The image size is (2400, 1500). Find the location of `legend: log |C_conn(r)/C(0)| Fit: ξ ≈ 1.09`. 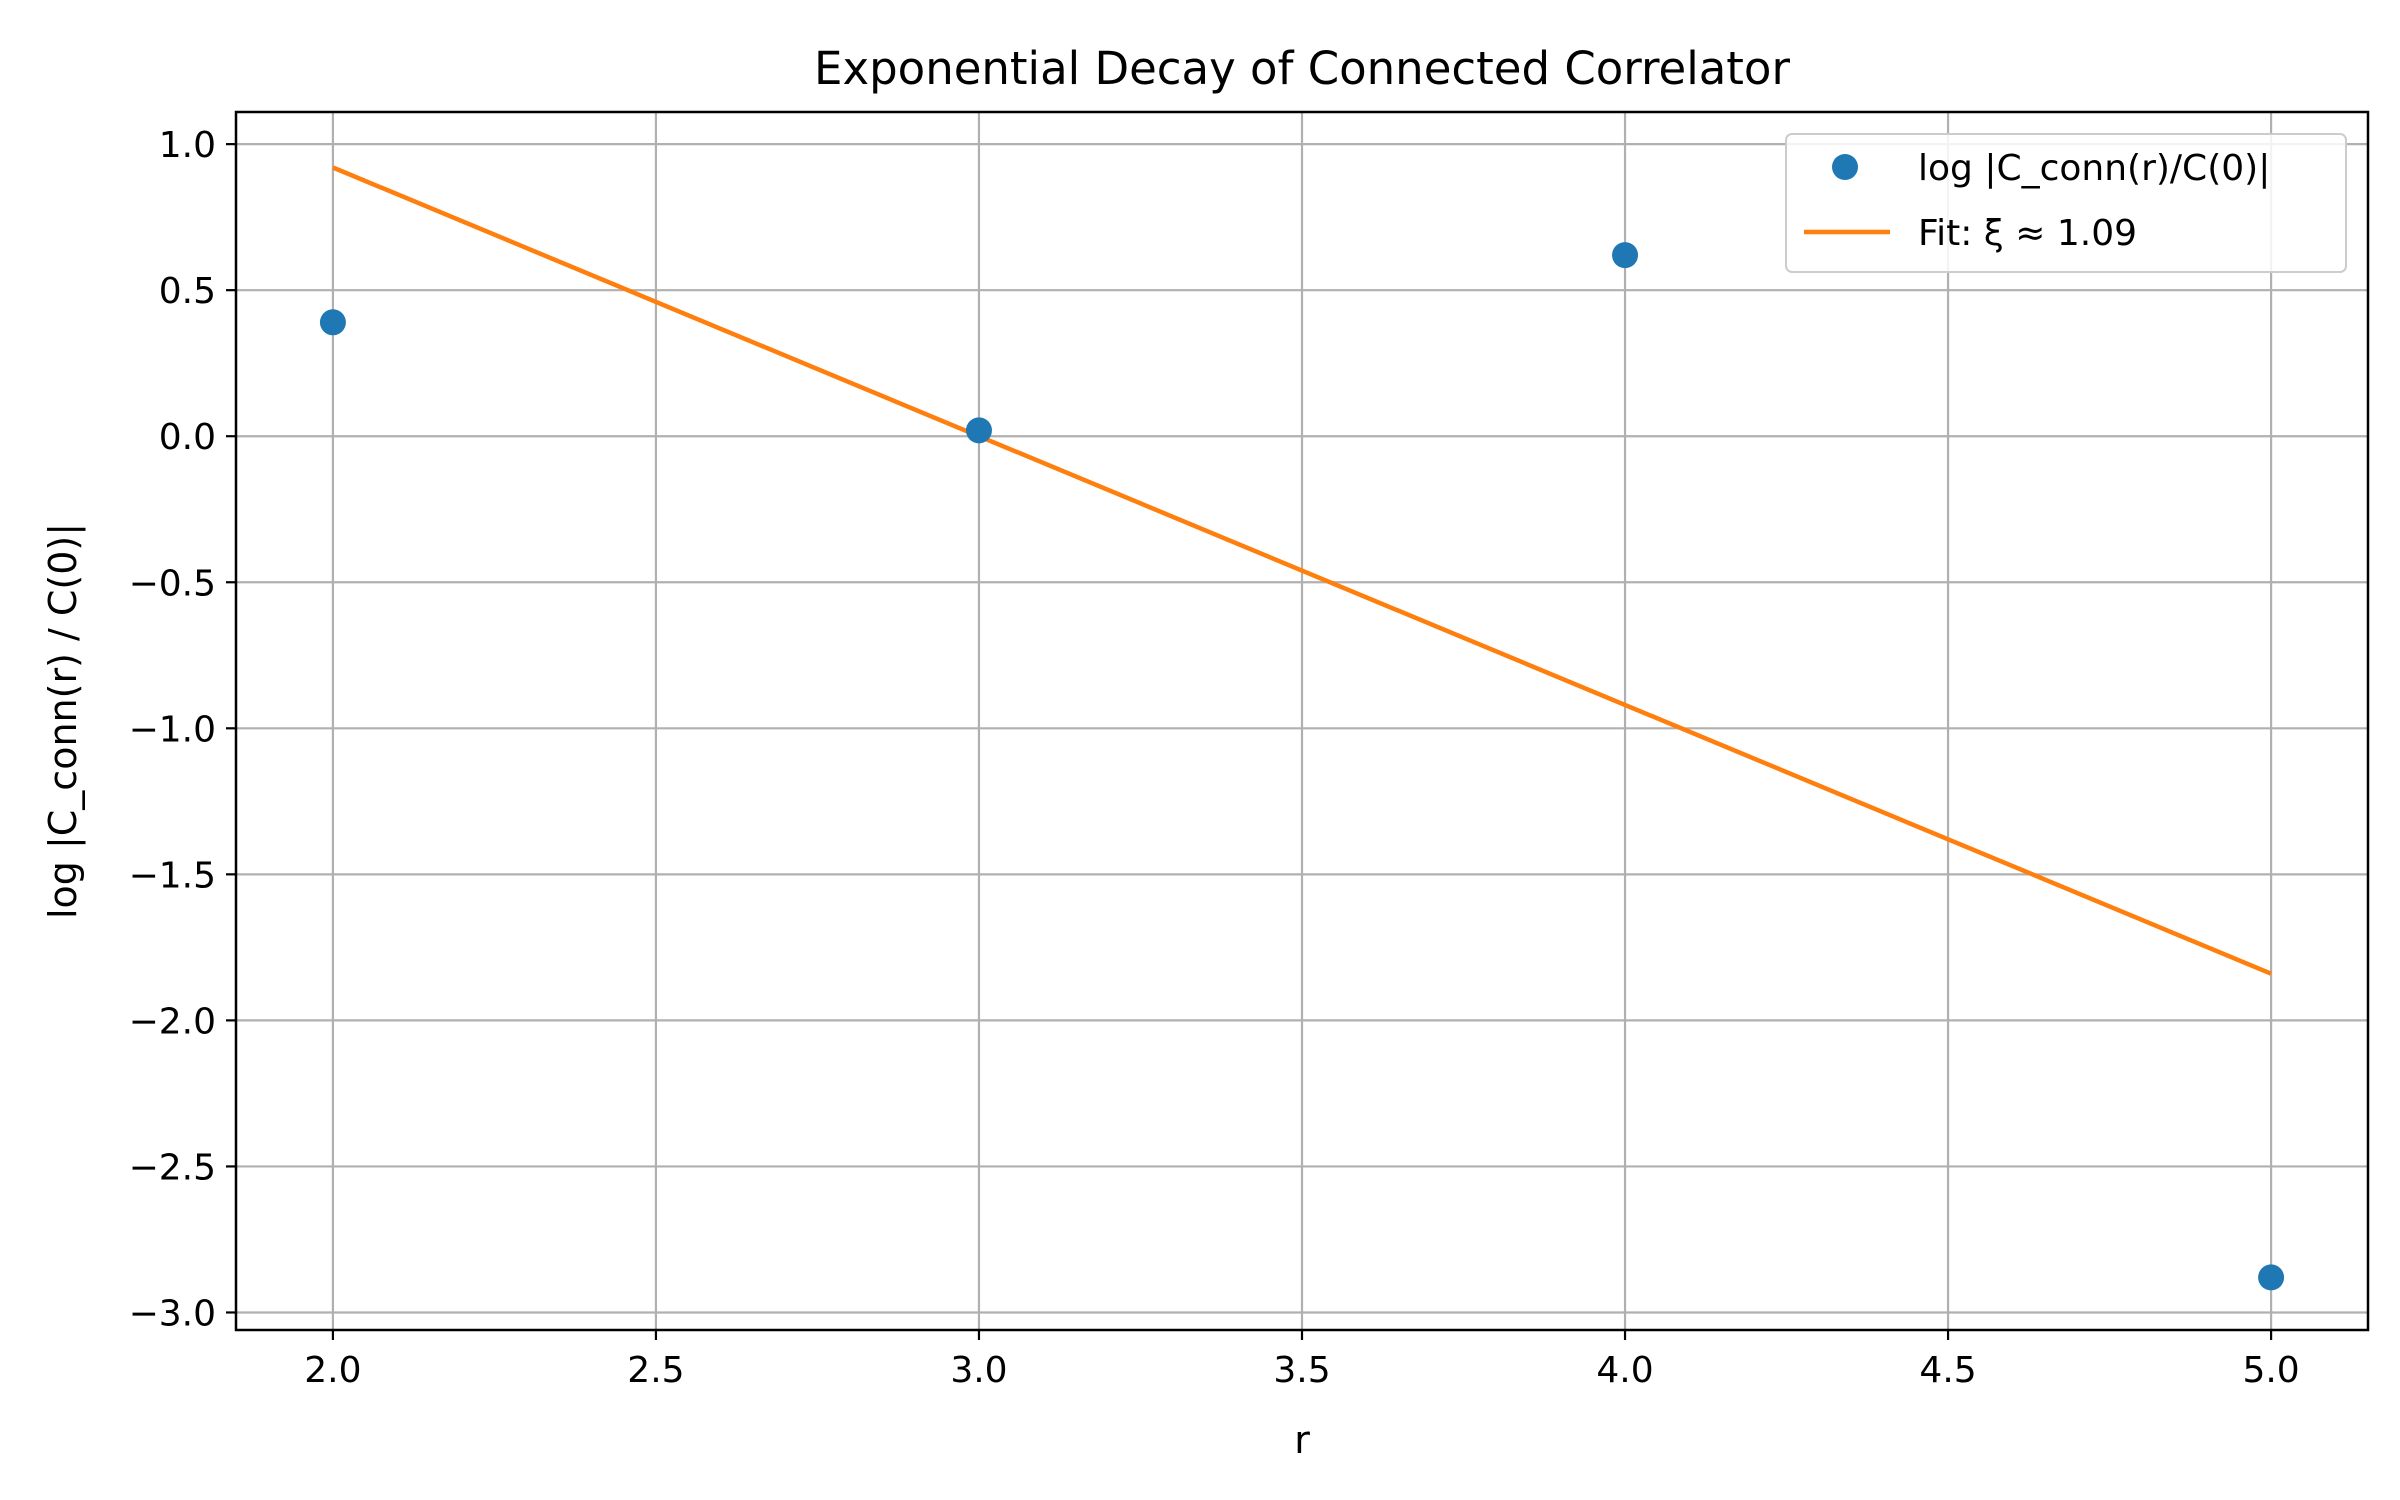

legend: log |C_conn(r)/C(0)| Fit: ξ ≈ 1.09 is located at coordinates (2066, 203).